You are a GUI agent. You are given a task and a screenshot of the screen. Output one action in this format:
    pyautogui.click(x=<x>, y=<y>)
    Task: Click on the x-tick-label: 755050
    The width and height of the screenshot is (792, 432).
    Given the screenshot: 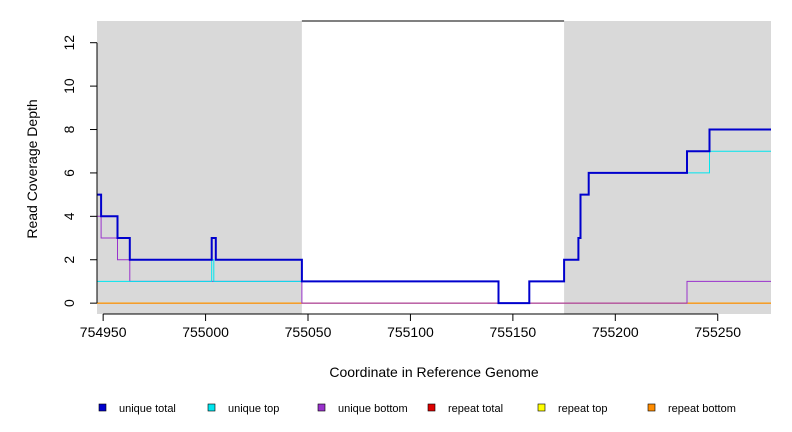 What is the action you would take?
    pyautogui.click(x=308, y=332)
    